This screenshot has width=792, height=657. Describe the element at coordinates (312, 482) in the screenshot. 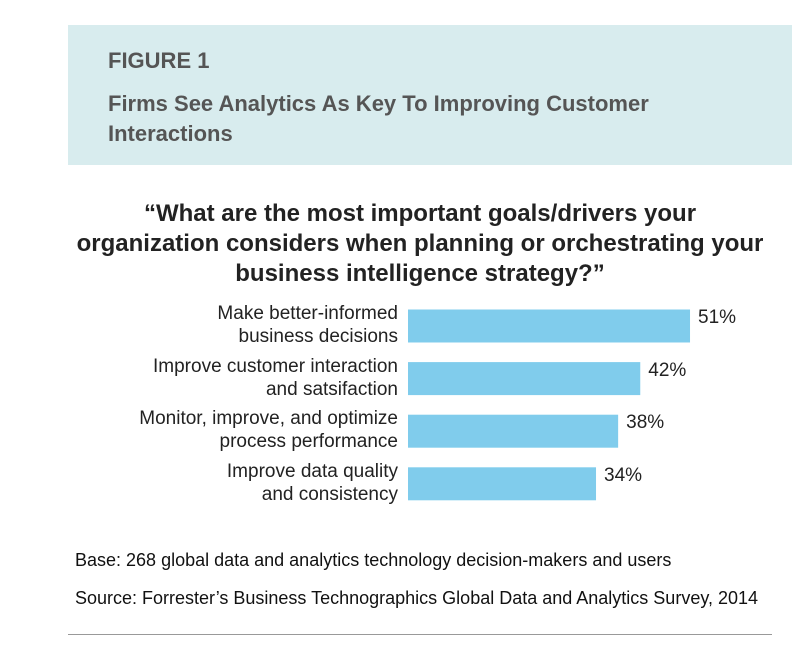

I see `category-label: Improve data quality and consistency` at that location.